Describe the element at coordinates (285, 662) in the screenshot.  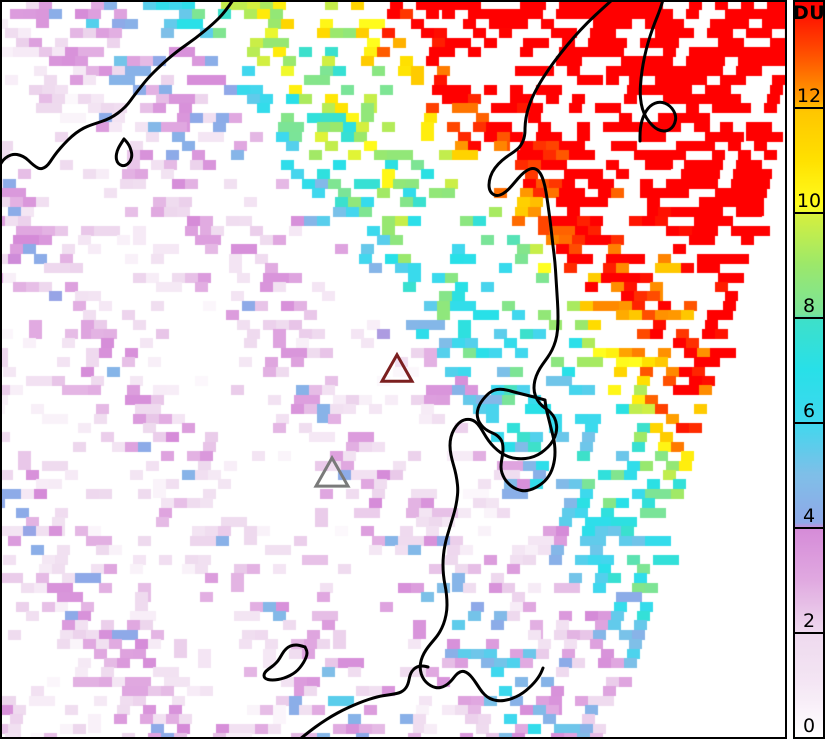
I see `coastline-small-island` at that location.